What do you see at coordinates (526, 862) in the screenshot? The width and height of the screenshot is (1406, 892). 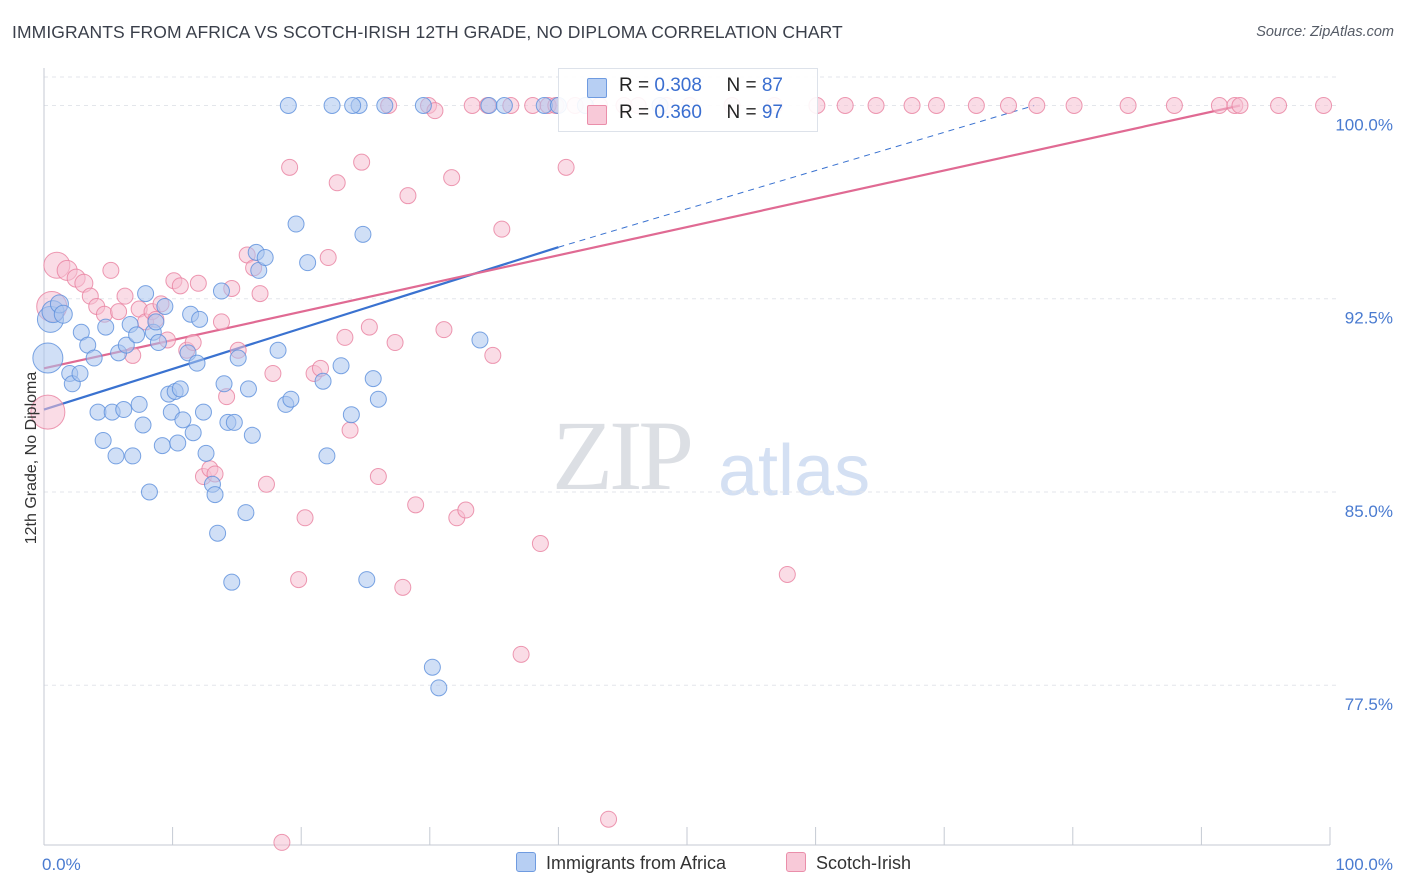 I see `bottom-legend-swatch-africa` at bounding box center [526, 862].